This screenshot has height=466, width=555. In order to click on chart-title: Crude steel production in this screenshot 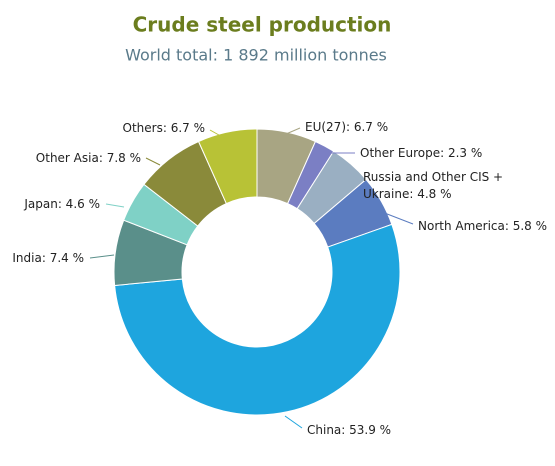, I will do `click(262, 25)`.